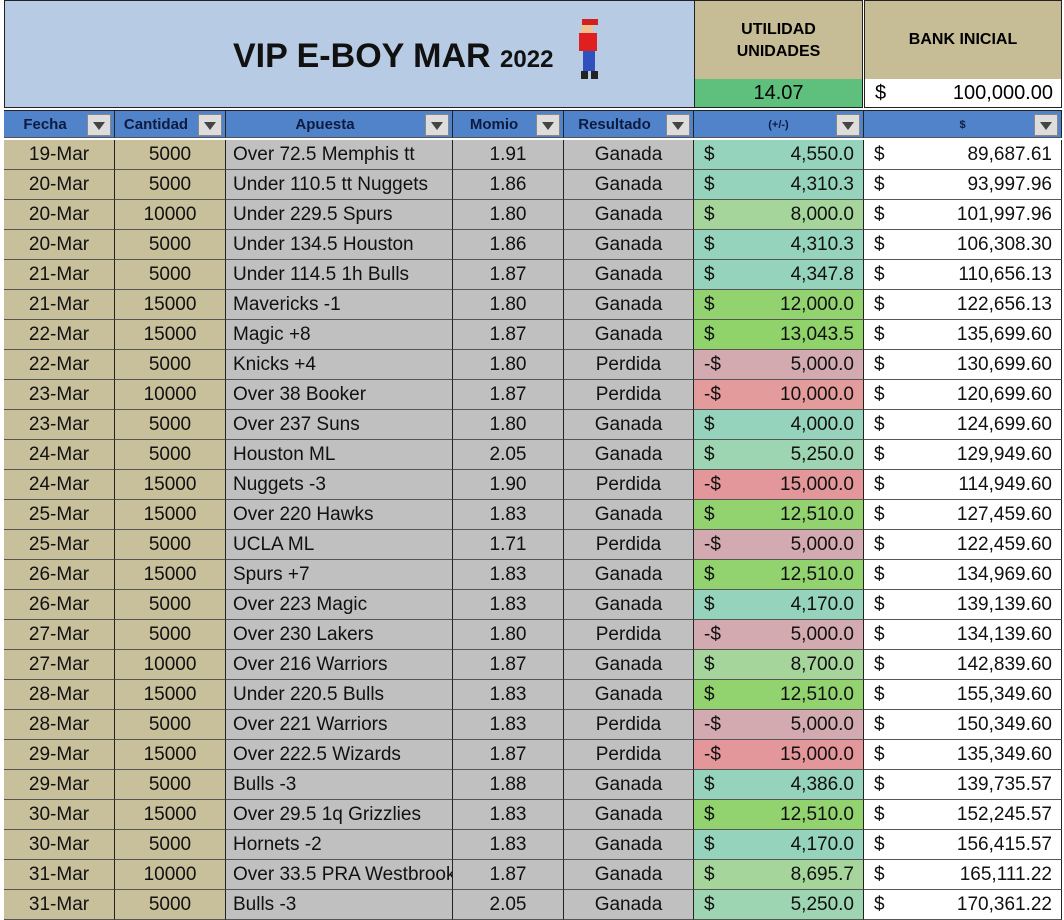 This screenshot has width=1064, height=920. I want to click on bank-cell: $101,997.96, so click(963, 215).